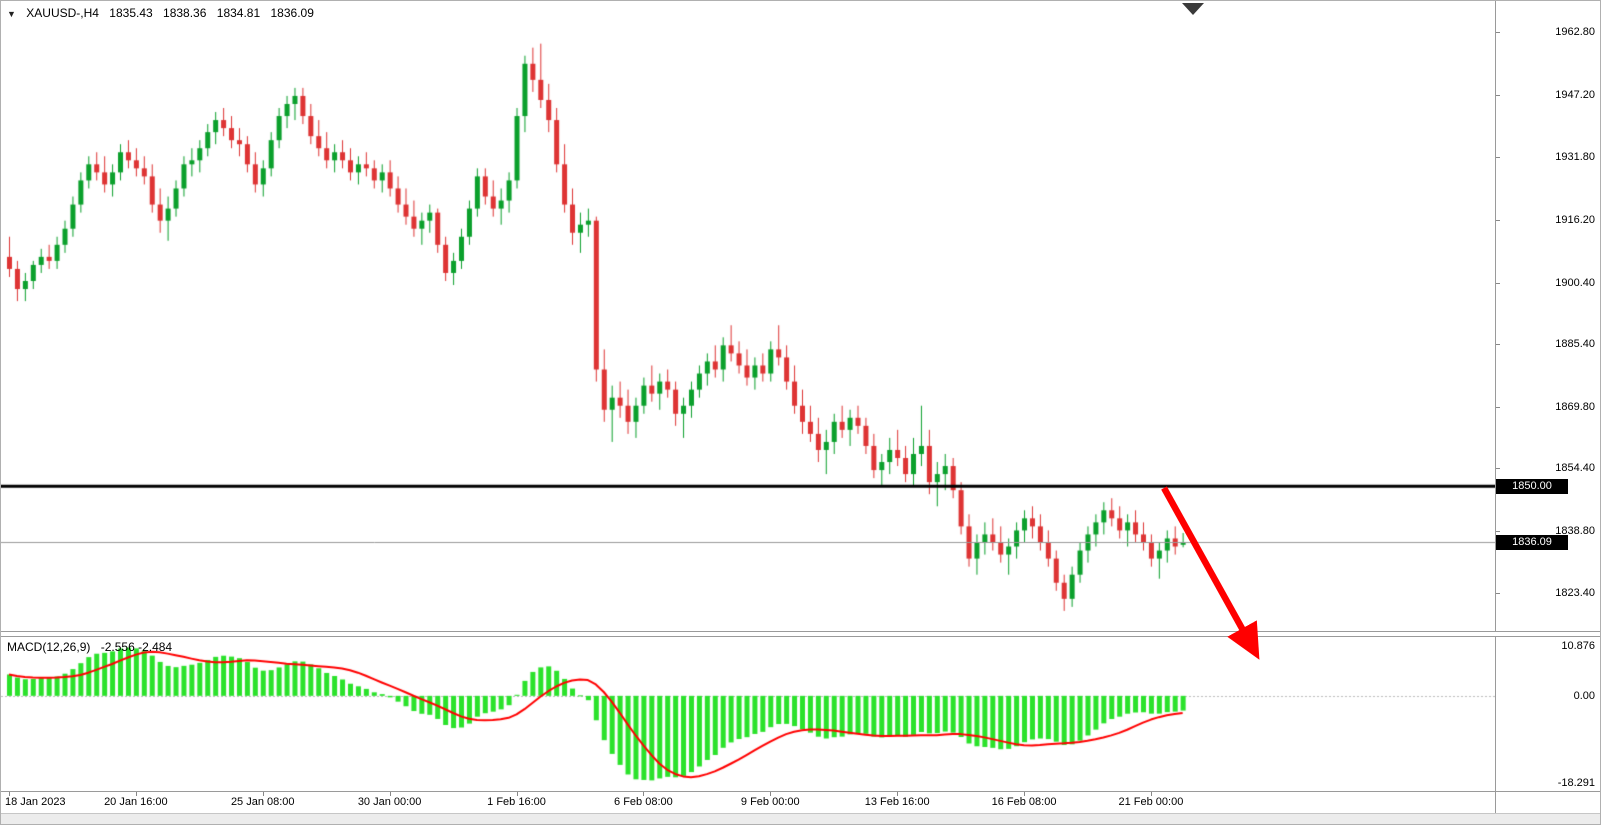 The width and height of the screenshot is (1601, 825). Describe the element at coordinates (1575, 468) in the screenshot. I see `price-tick-label: 1854.40` at that location.